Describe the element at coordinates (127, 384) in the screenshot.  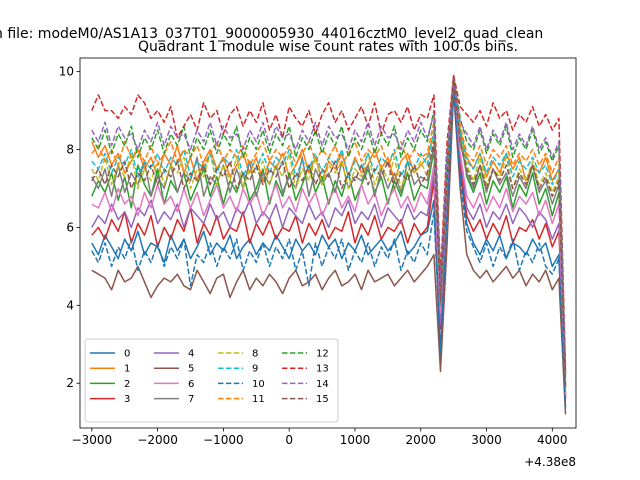
I see `legend-label-2: 2` at that location.